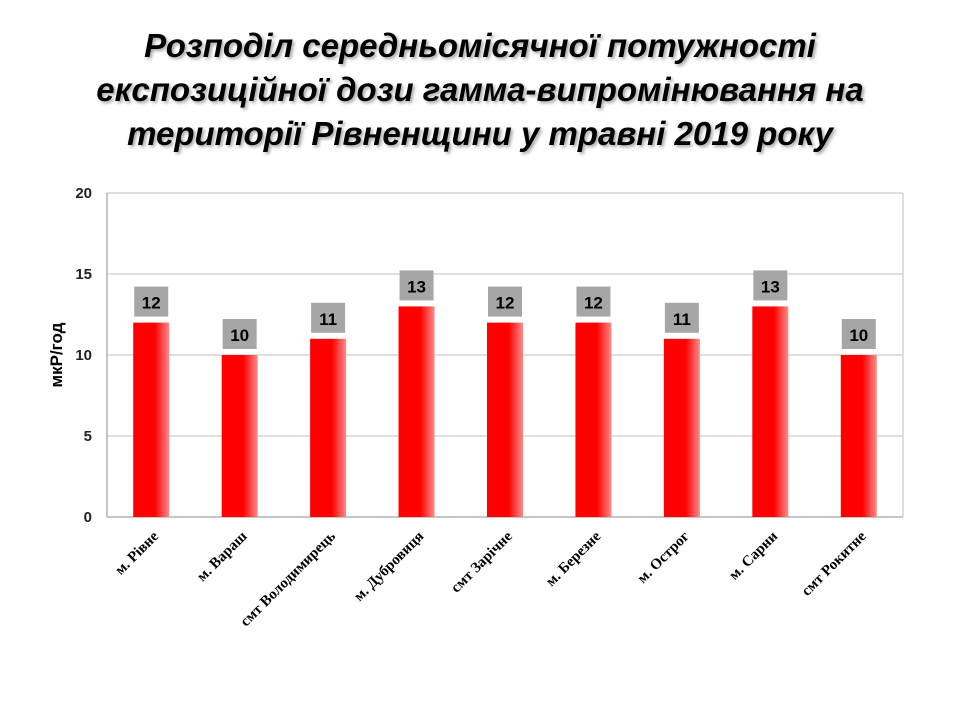 This screenshot has height=720, width=960. I want to click on category-label: м. Вараш, so click(222, 556).